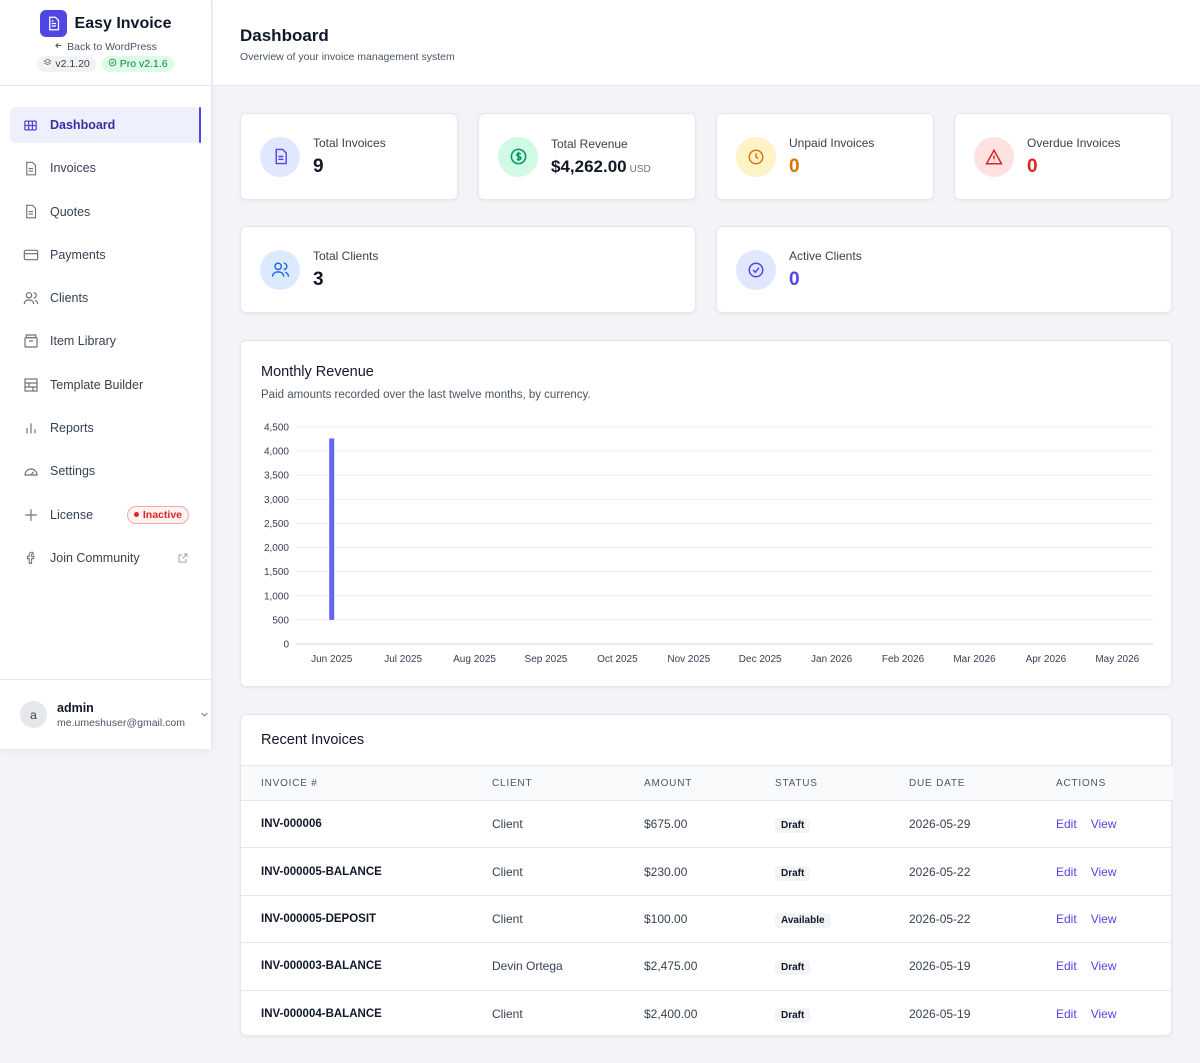 The height and width of the screenshot is (1063, 1200). Describe the element at coordinates (903, 659) in the screenshot. I see `x-tick-label: Feb 2026` at that location.